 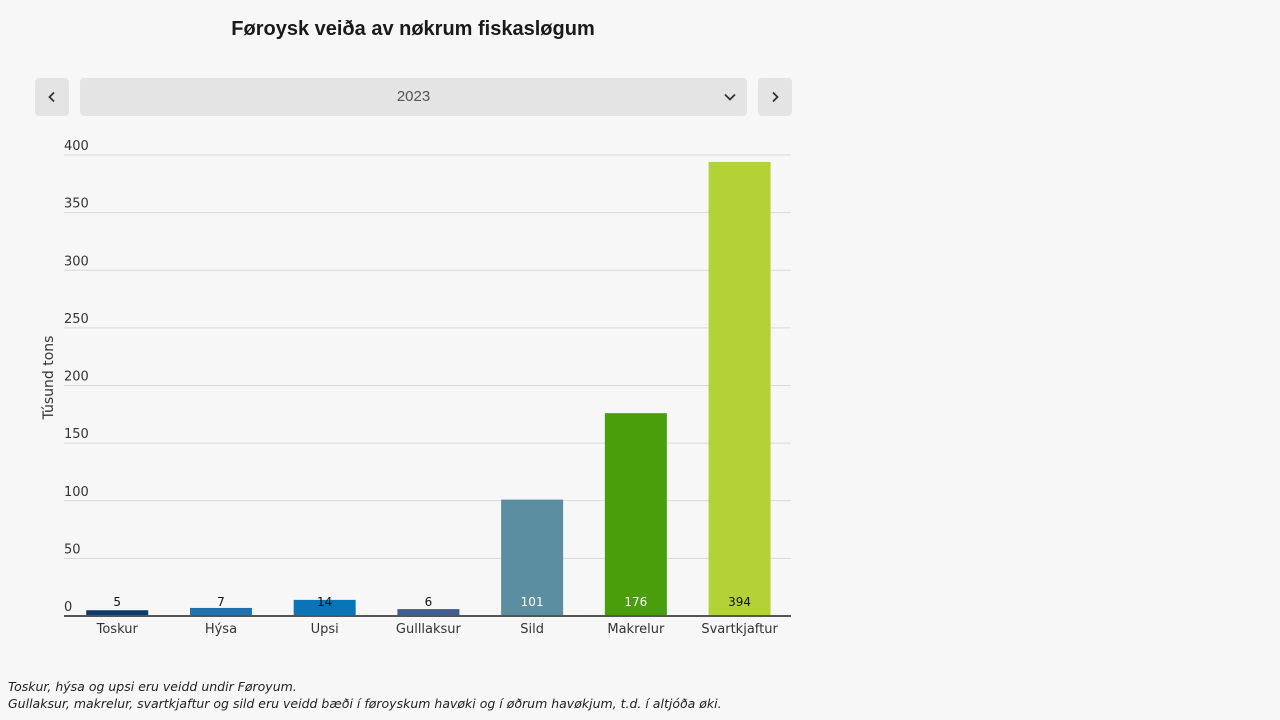 What do you see at coordinates (221, 602) in the screenshot?
I see `data-label: 7` at bounding box center [221, 602].